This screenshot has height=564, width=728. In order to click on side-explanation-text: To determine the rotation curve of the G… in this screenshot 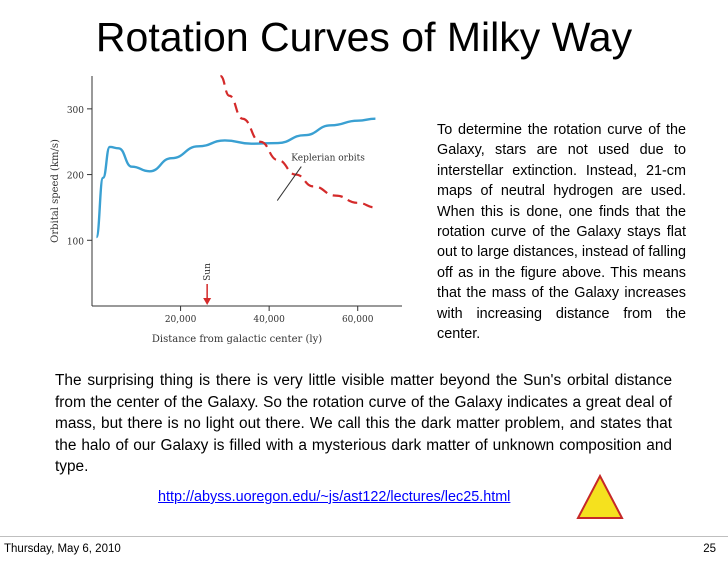, I will do `click(561, 232)`.